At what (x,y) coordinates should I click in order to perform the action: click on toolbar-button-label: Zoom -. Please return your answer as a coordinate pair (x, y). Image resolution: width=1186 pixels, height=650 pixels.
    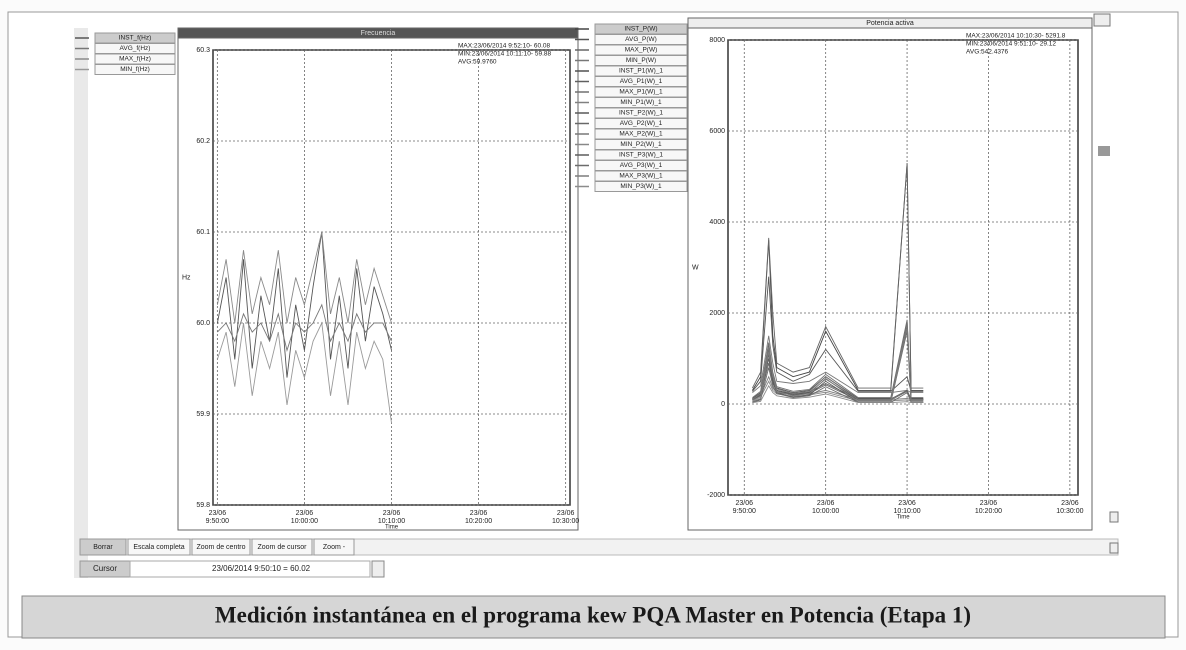
    Looking at the image, I should click on (334, 547).